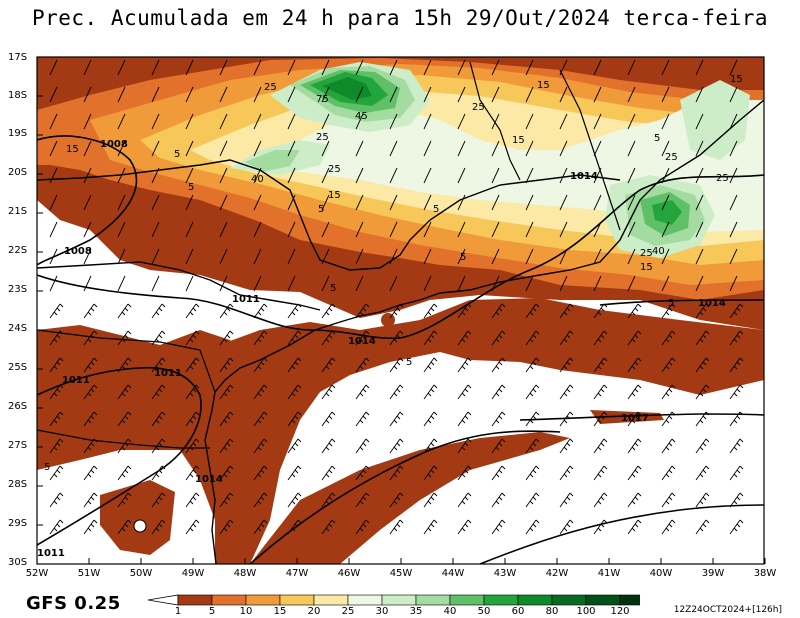  What do you see at coordinates (382, 611) in the screenshot?
I see `legend-label: 30` at bounding box center [382, 611].